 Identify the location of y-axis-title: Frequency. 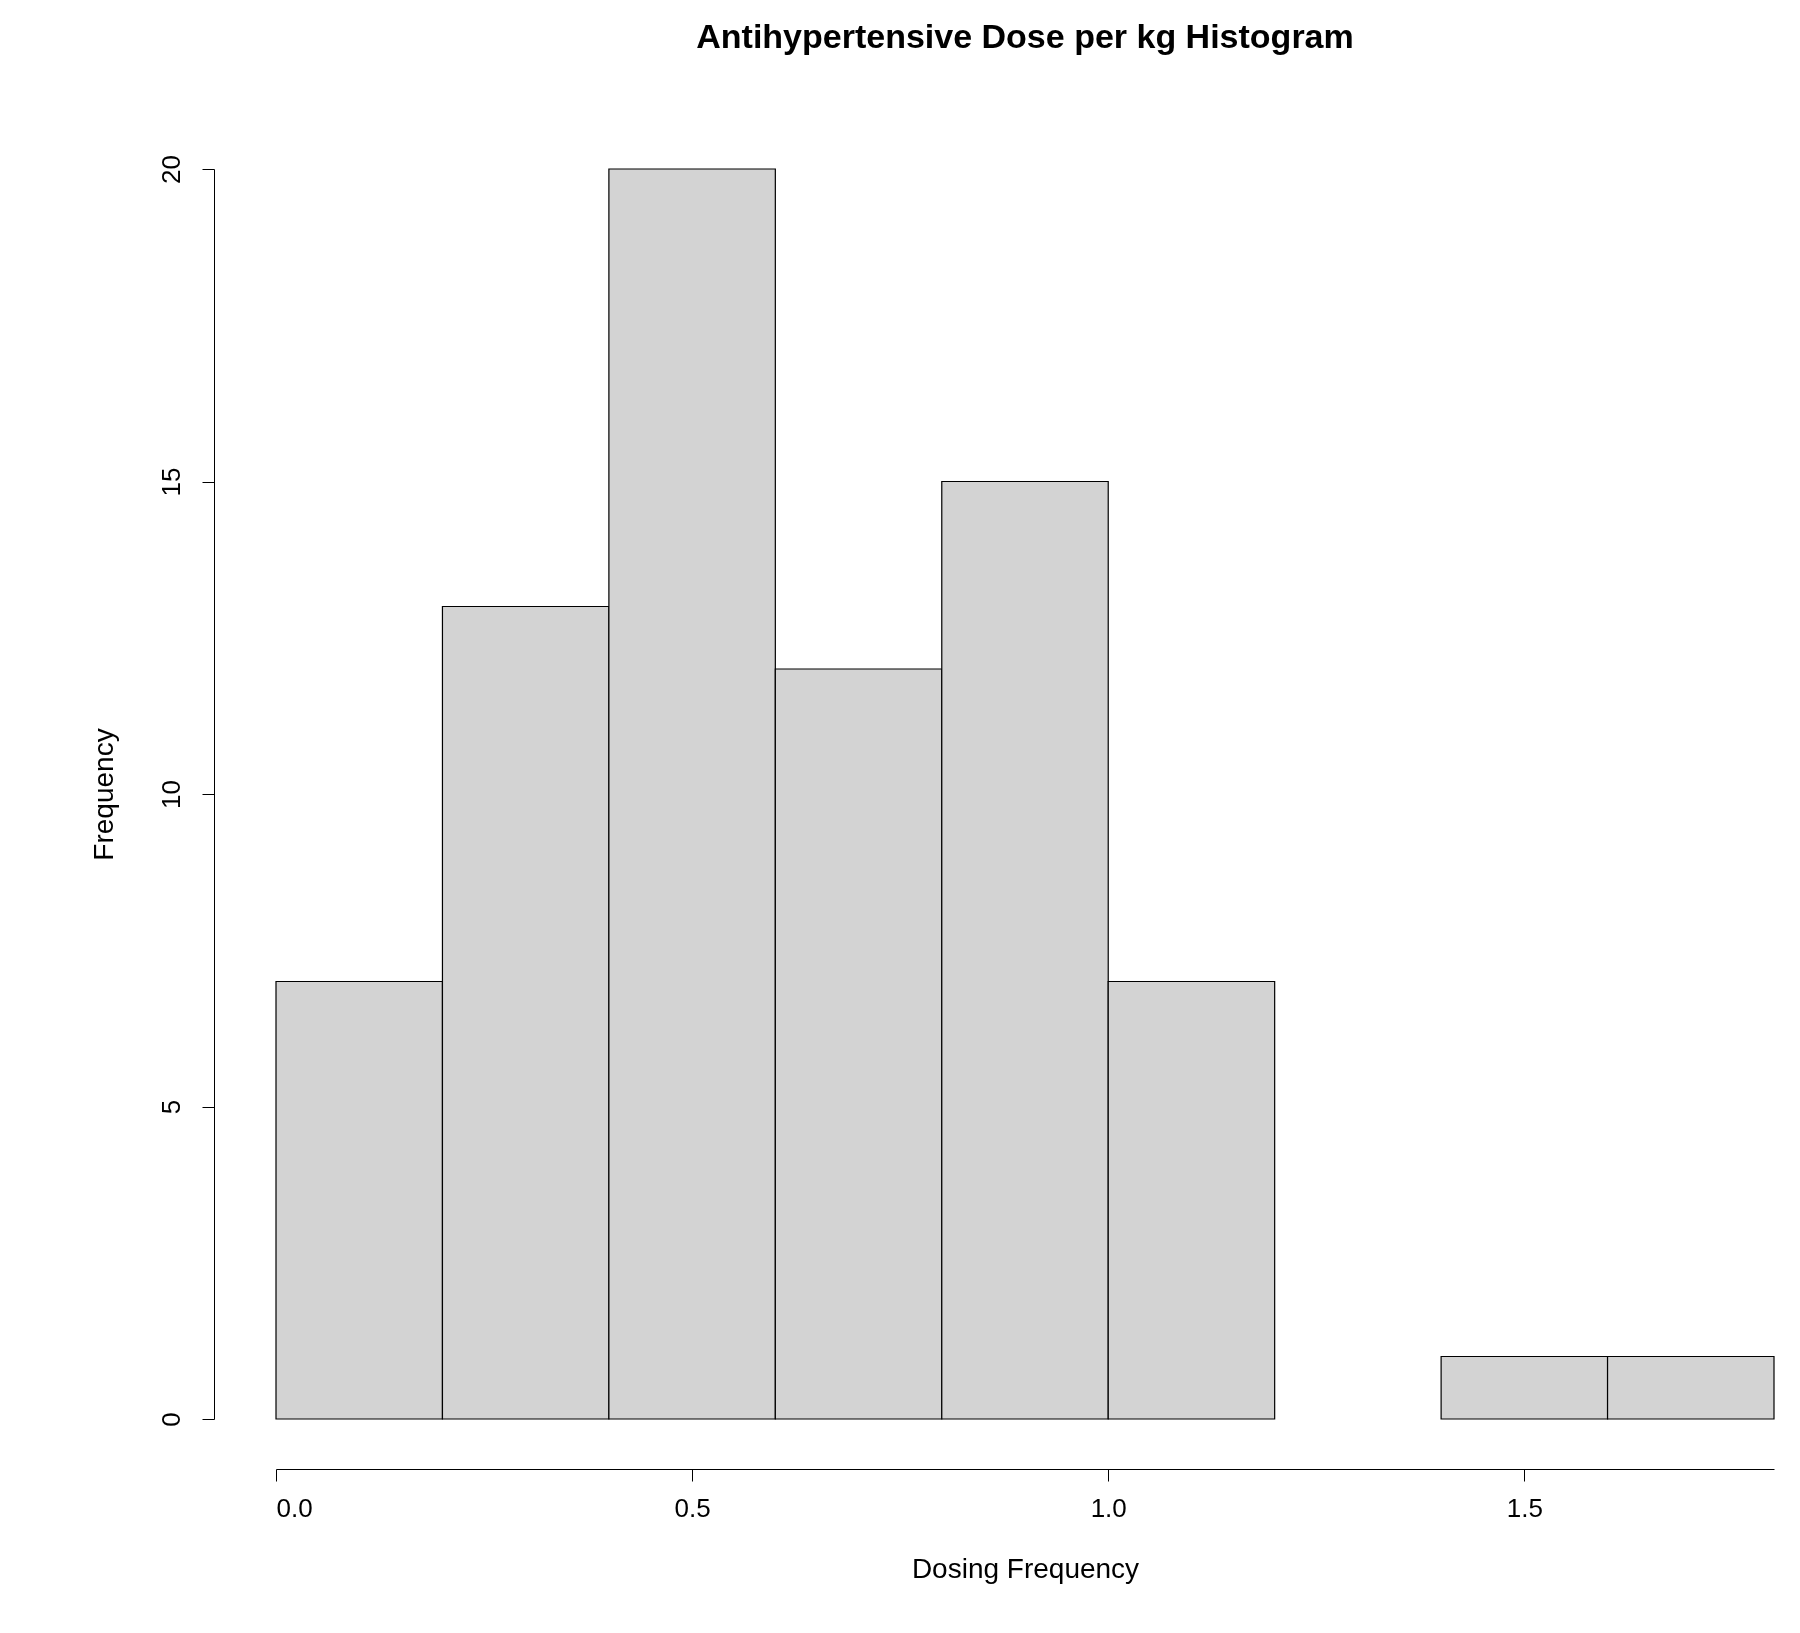
(103, 794).